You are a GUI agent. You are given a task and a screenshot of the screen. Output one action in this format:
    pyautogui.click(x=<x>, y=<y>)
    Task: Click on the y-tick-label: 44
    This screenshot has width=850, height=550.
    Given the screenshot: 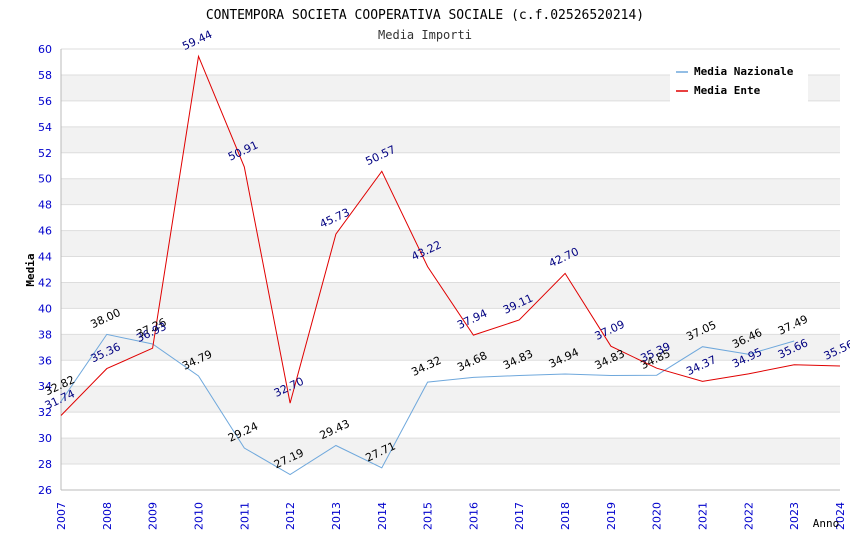 What is the action you would take?
    pyautogui.click(x=45, y=257)
    